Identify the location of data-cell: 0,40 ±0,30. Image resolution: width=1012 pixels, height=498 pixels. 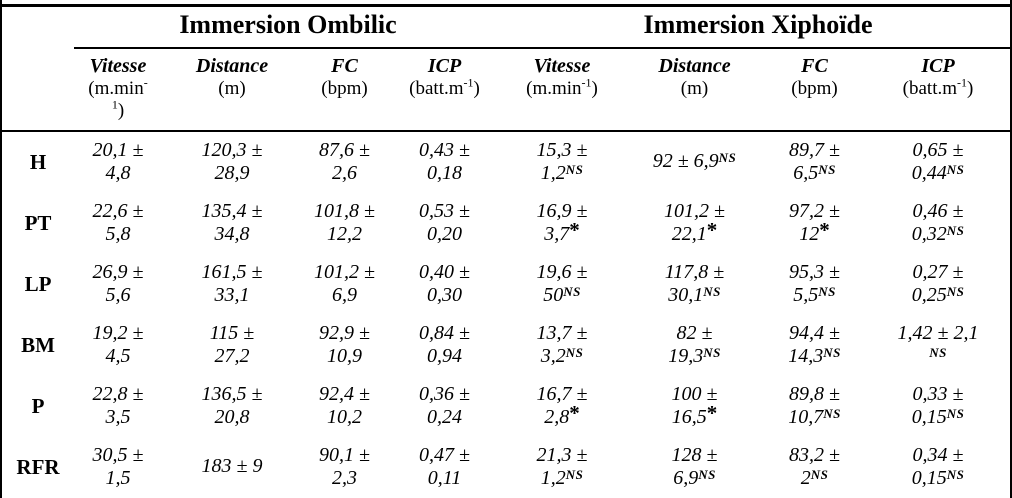
(444, 284).